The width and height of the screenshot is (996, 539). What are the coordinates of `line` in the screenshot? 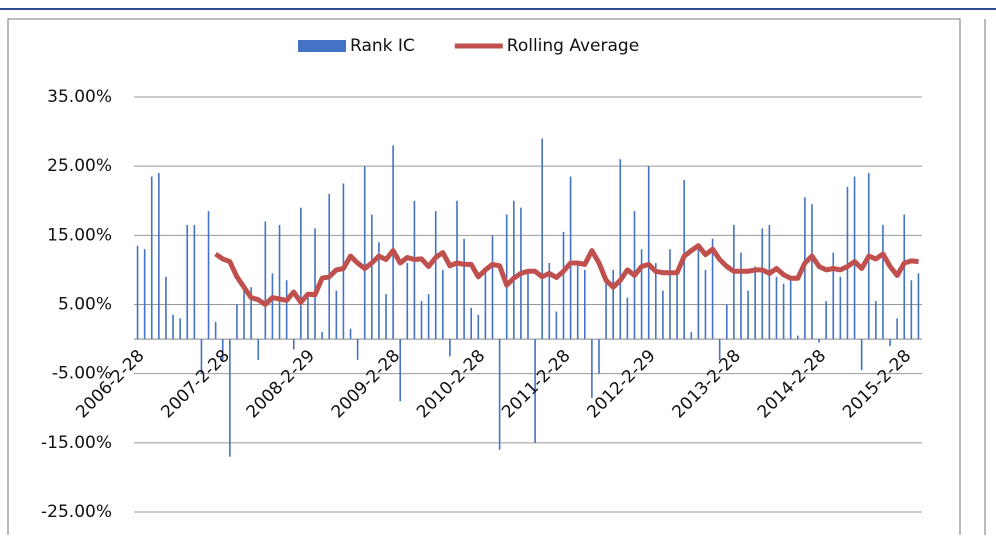 It's located at (566, 275).